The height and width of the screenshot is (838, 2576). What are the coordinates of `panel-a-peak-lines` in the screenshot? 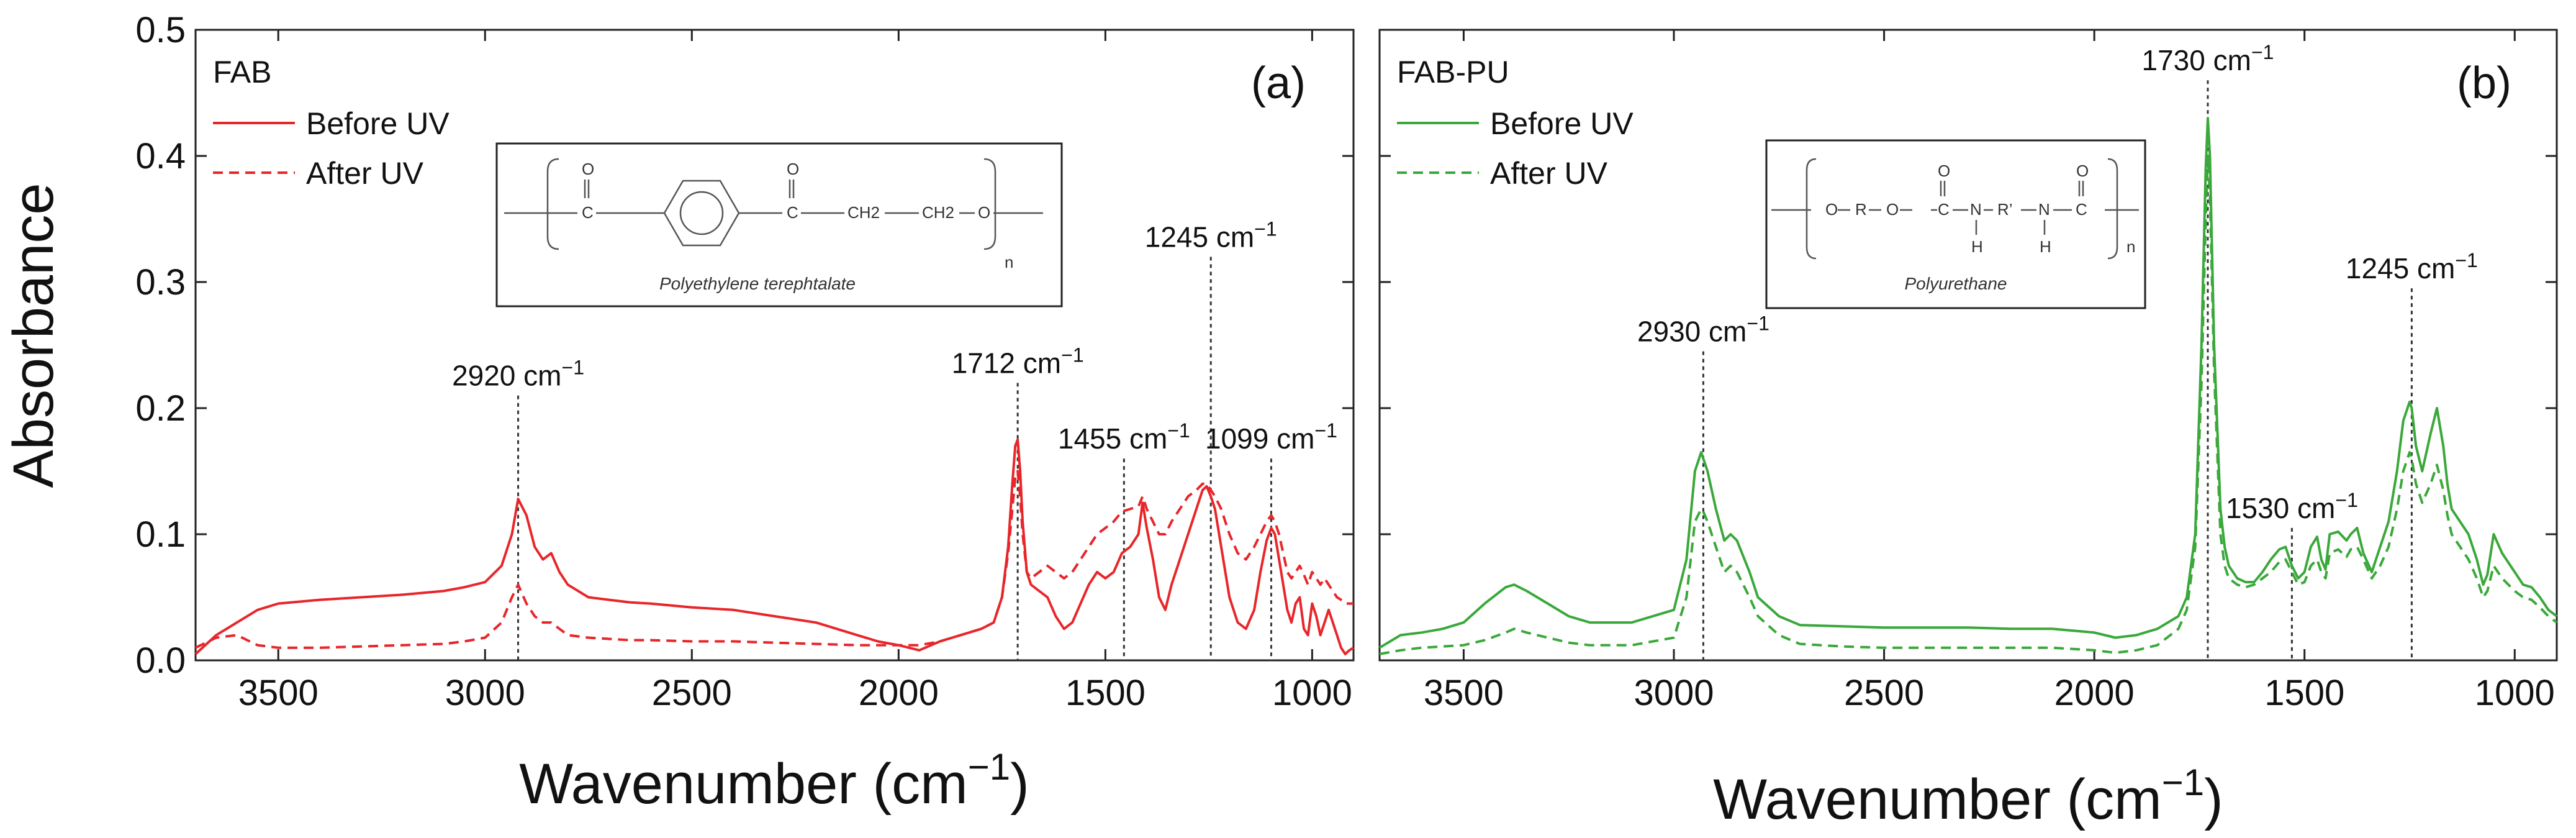 It's located at (894, 458).